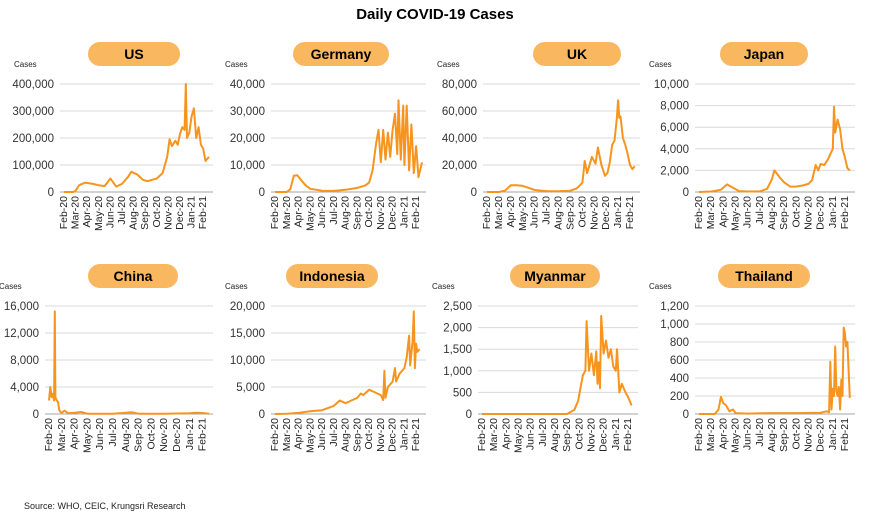  I want to click on chart-title: Daily COVID-19 Cases, so click(435, 14).